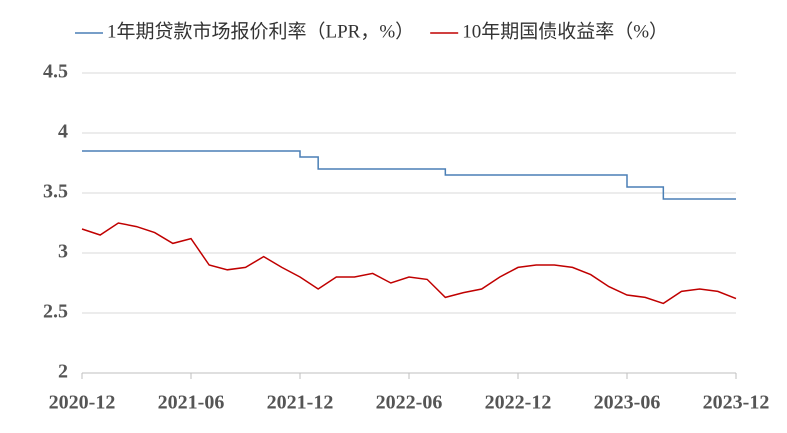  What do you see at coordinates (565, 31) in the screenshot?
I see `legend-label: 10年期国债收益率（%）` at bounding box center [565, 31].